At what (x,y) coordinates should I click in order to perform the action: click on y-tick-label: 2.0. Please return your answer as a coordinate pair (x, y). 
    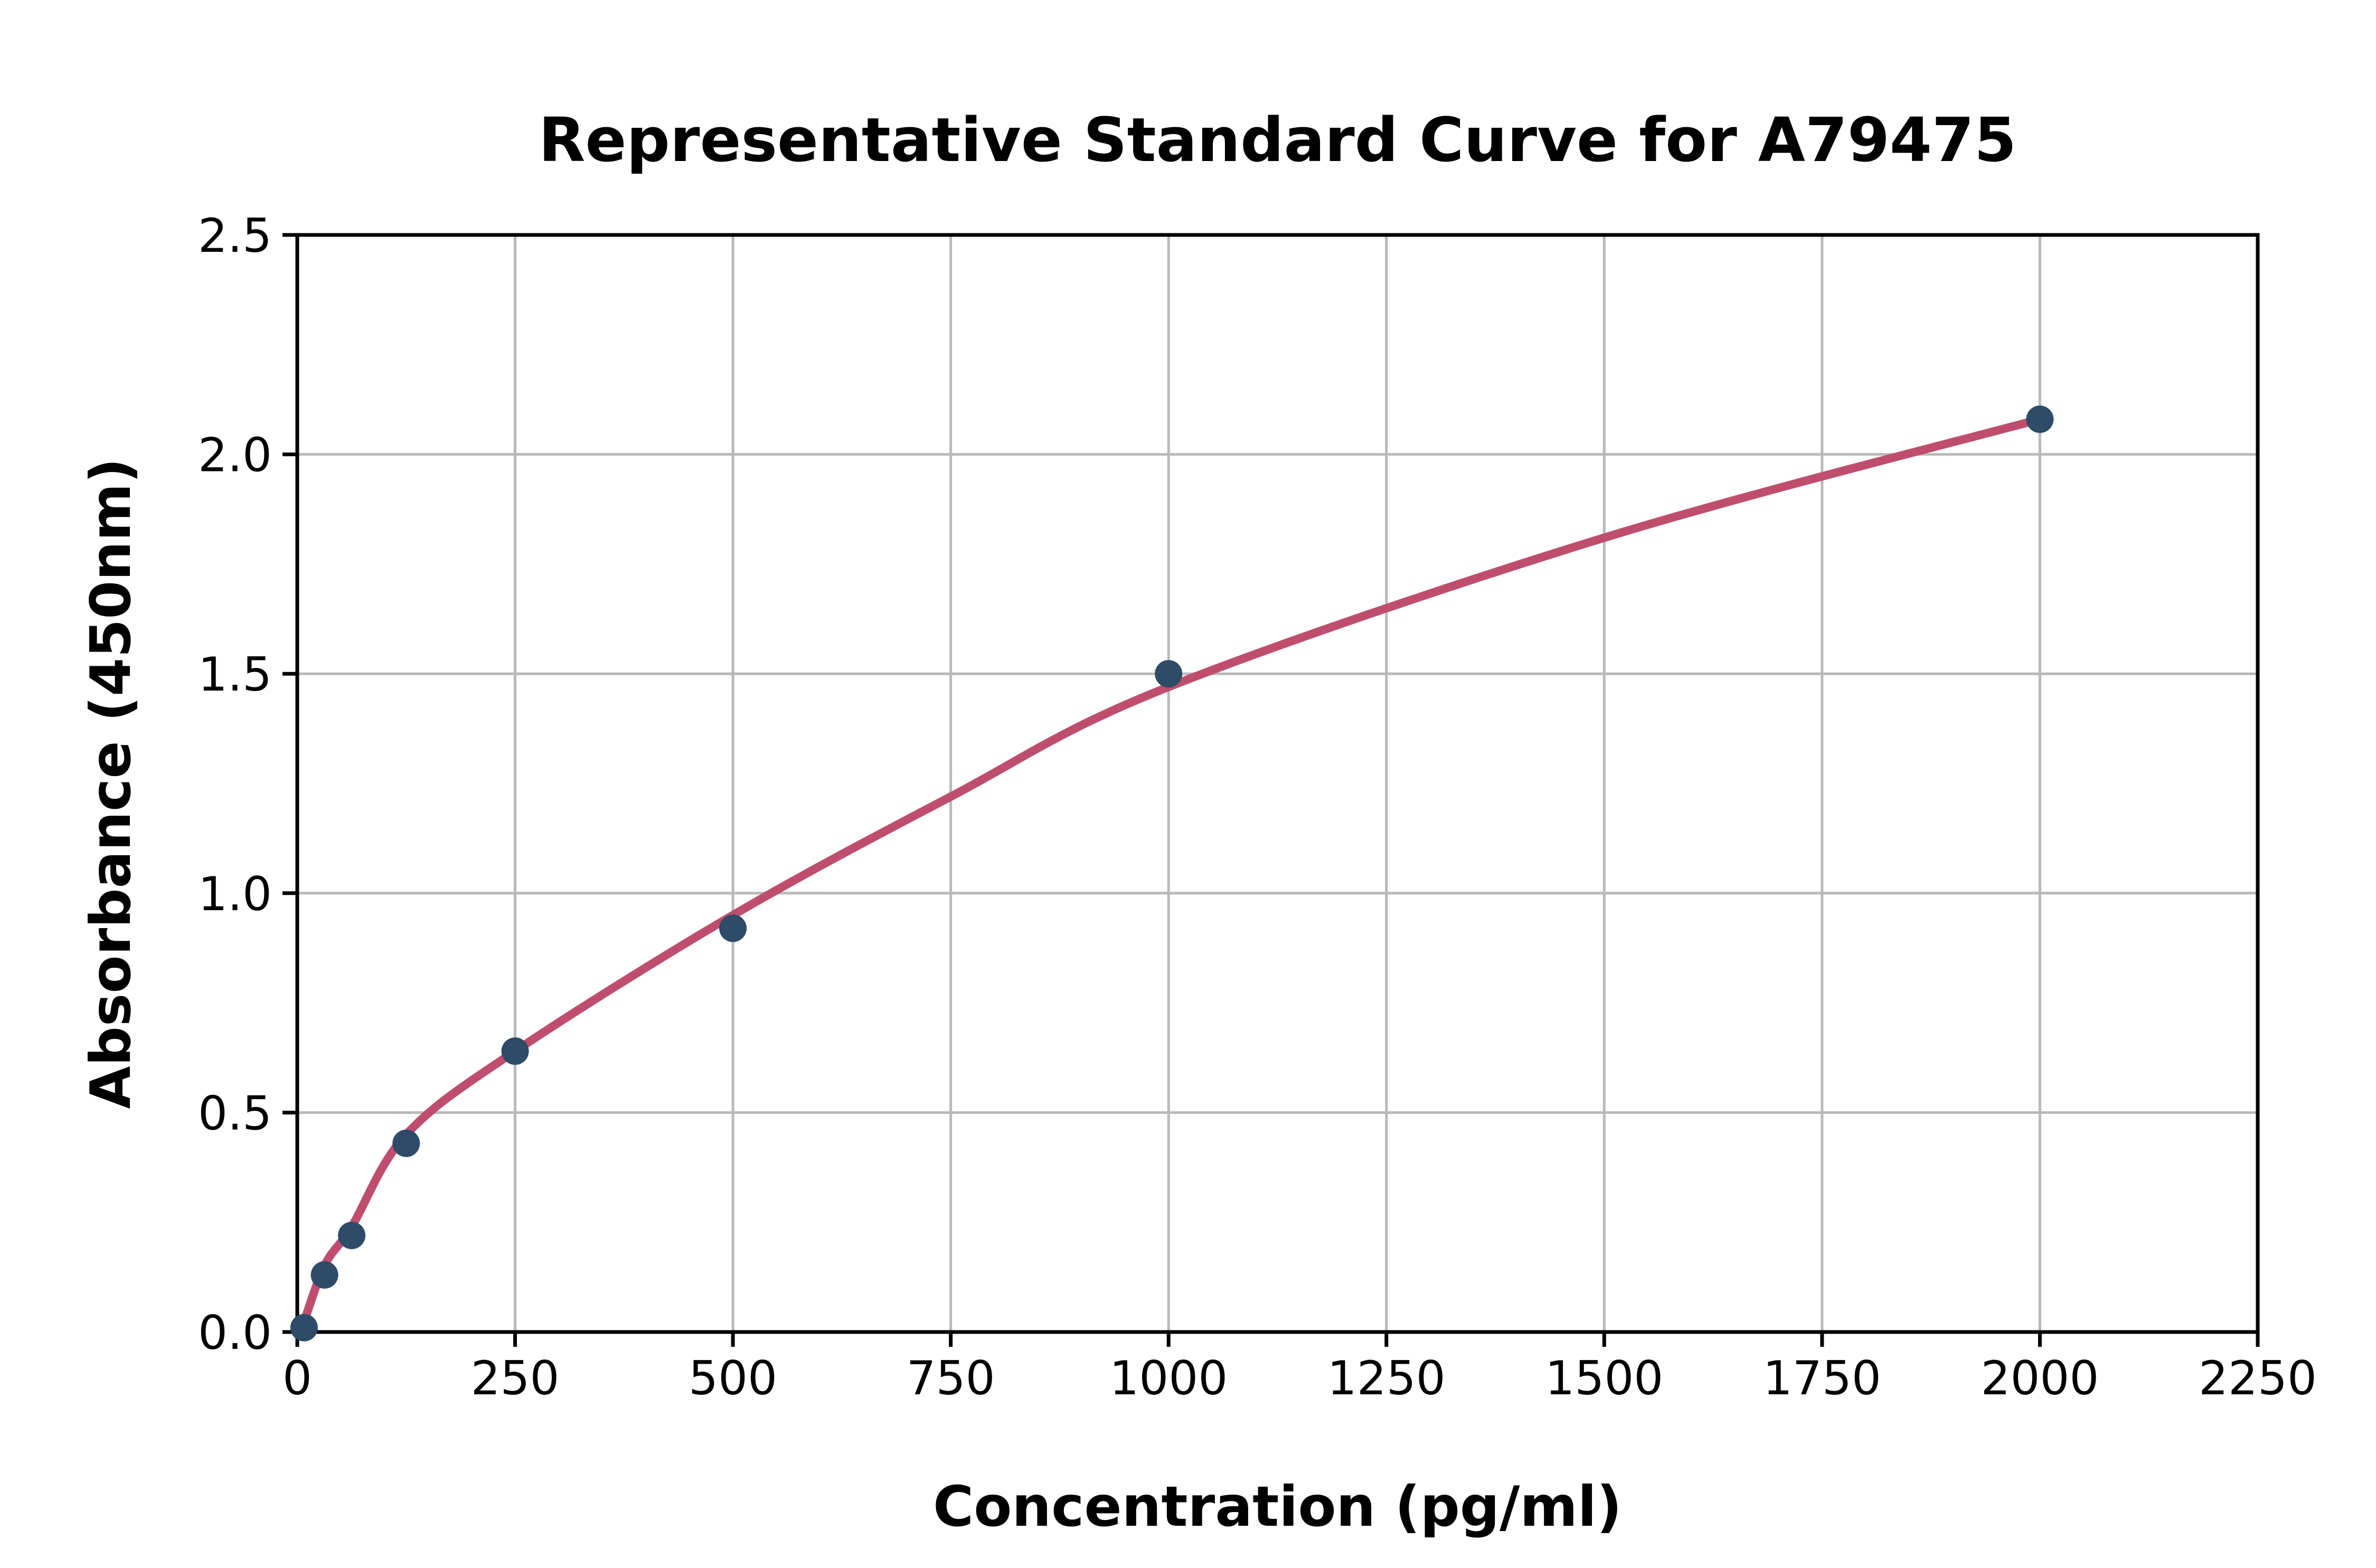
    Looking at the image, I should click on (235, 456).